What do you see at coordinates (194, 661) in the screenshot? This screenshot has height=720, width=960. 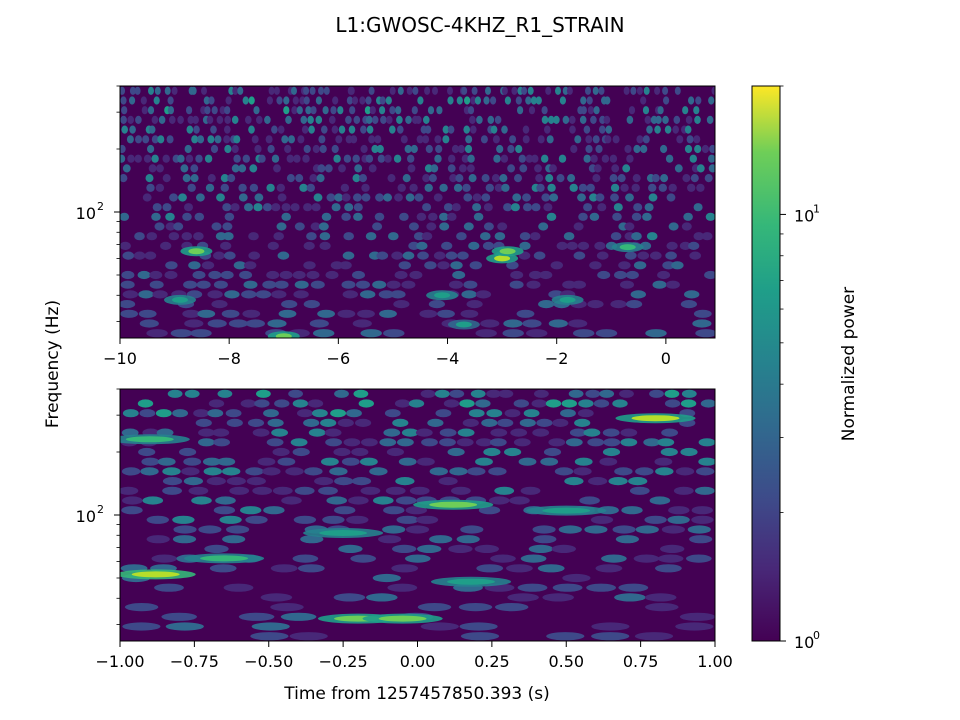 I see `x-tick-label: −0.75` at bounding box center [194, 661].